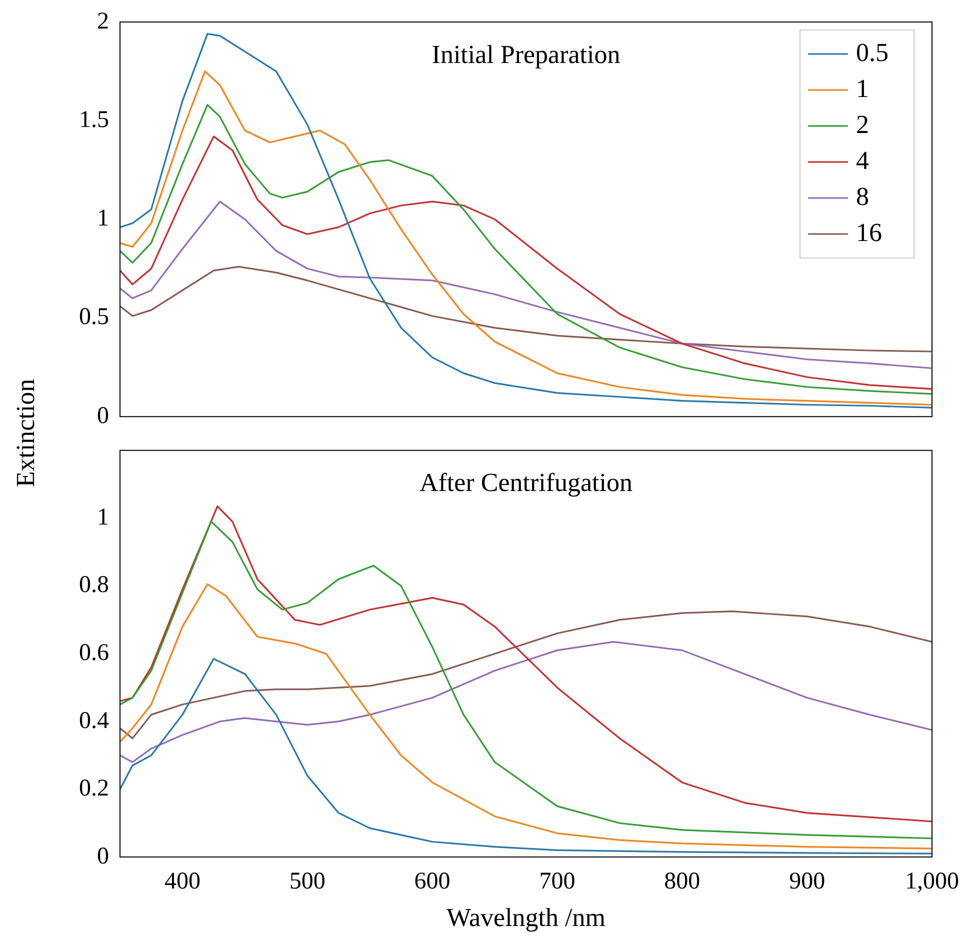  What do you see at coordinates (94, 119) in the screenshot?
I see `y-tick-label: 1.5` at bounding box center [94, 119].